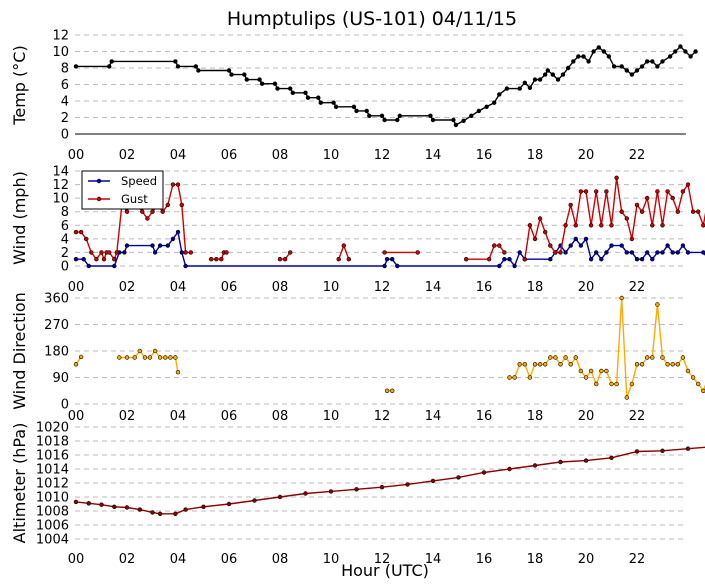 The height and width of the screenshot is (588, 705). What do you see at coordinates (331, 287) in the screenshot?
I see `x-tick-label: 10` at bounding box center [331, 287].